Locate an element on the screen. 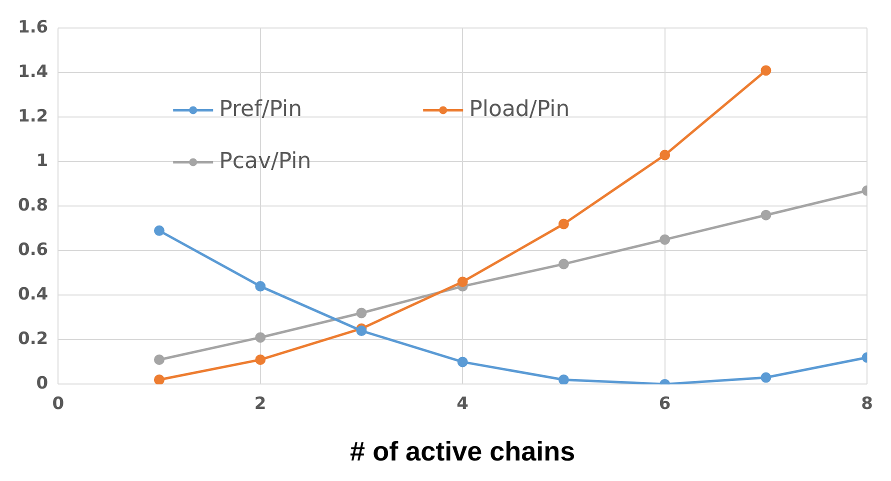  x-tick-label: 6 is located at coordinates (664, 404).